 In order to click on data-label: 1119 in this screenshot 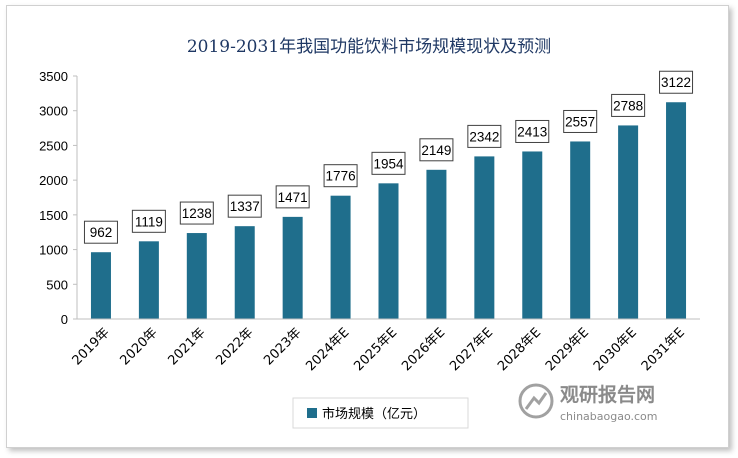, I will do `click(149, 221)`.